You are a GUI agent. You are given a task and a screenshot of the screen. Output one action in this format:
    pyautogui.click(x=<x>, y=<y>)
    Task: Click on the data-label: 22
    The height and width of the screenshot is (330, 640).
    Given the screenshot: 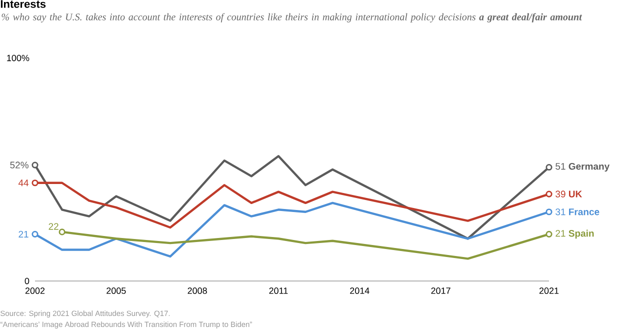 What is the action you would take?
    pyautogui.click(x=53, y=226)
    